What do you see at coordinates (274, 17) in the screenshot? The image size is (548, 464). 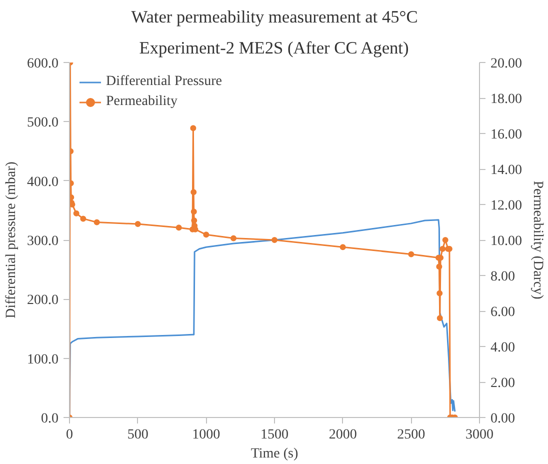 I see `chart-title: Water permeability measurement at 45°C` at bounding box center [274, 17].